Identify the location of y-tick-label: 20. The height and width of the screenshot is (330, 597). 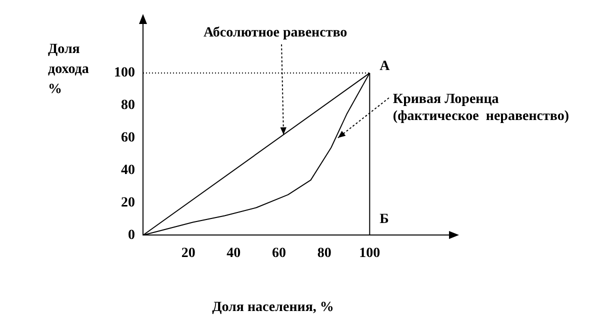
(128, 202).